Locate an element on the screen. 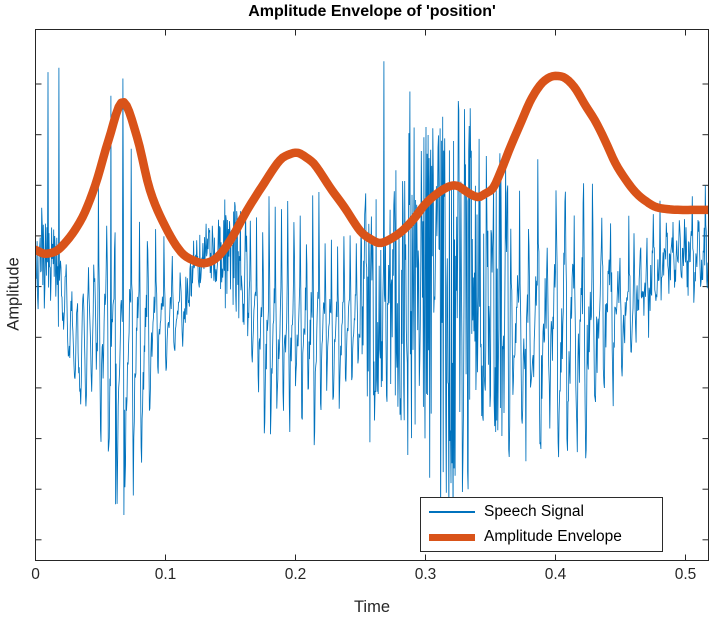 This screenshot has width=714, height=626. signal-line-swatch is located at coordinates (452, 512).